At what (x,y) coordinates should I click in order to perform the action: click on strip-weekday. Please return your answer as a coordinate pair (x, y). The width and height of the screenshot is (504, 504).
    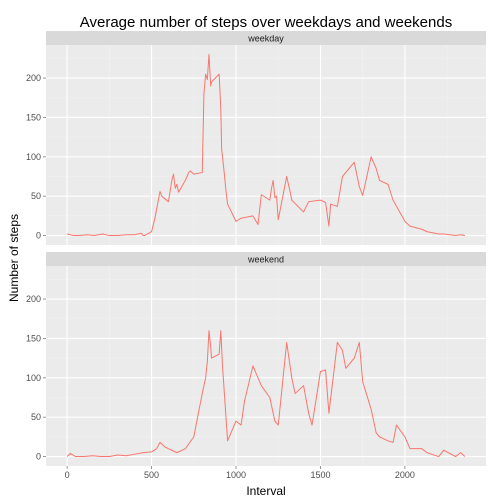
    Looking at the image, I should click on (266, 38).